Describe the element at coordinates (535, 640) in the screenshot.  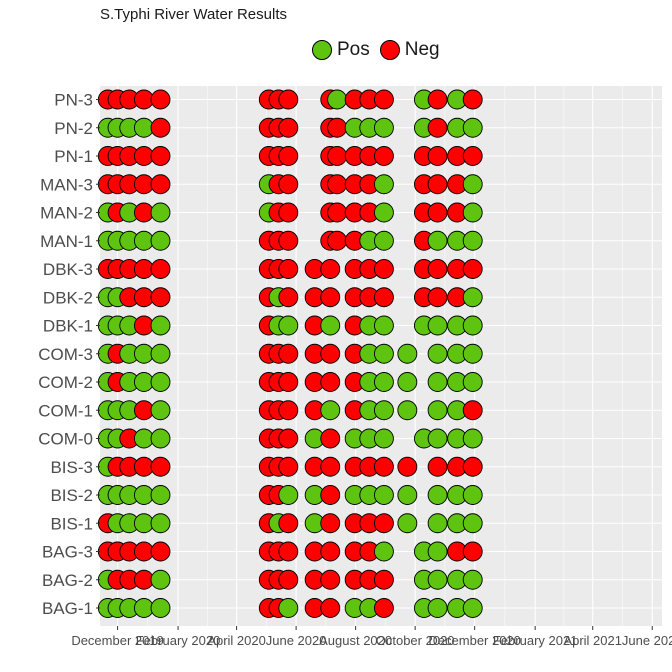
I see `x-tick-label: February 2021` at that location.